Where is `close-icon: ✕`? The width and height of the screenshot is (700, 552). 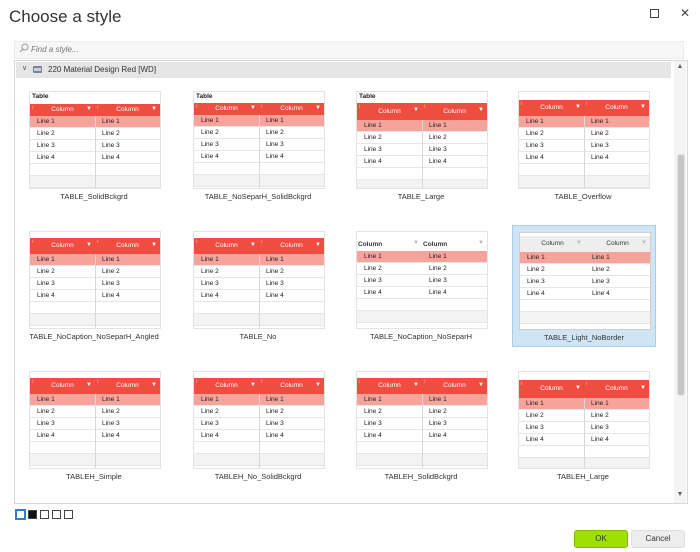
close-icon: ✕ is located at coordinates (685, 13).